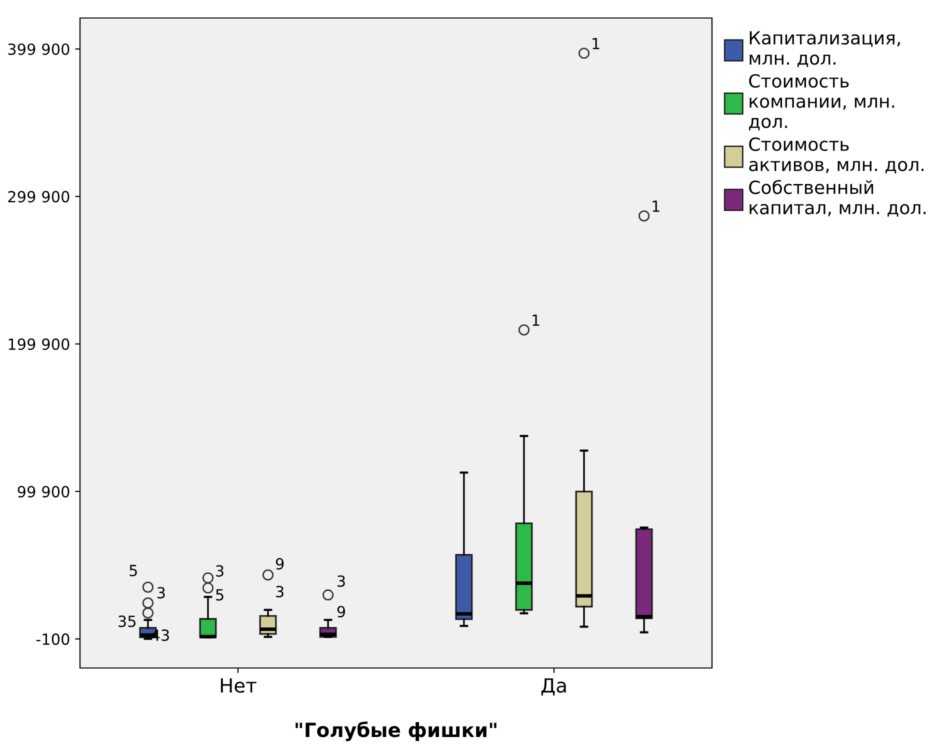 The height and width of the screenshot is (755, 939). What do you see at coordinates (837, 198) in the screenshot?
I see `legend-label: Собственный капитал, млн. дол.` at bounding box center [837, 198].